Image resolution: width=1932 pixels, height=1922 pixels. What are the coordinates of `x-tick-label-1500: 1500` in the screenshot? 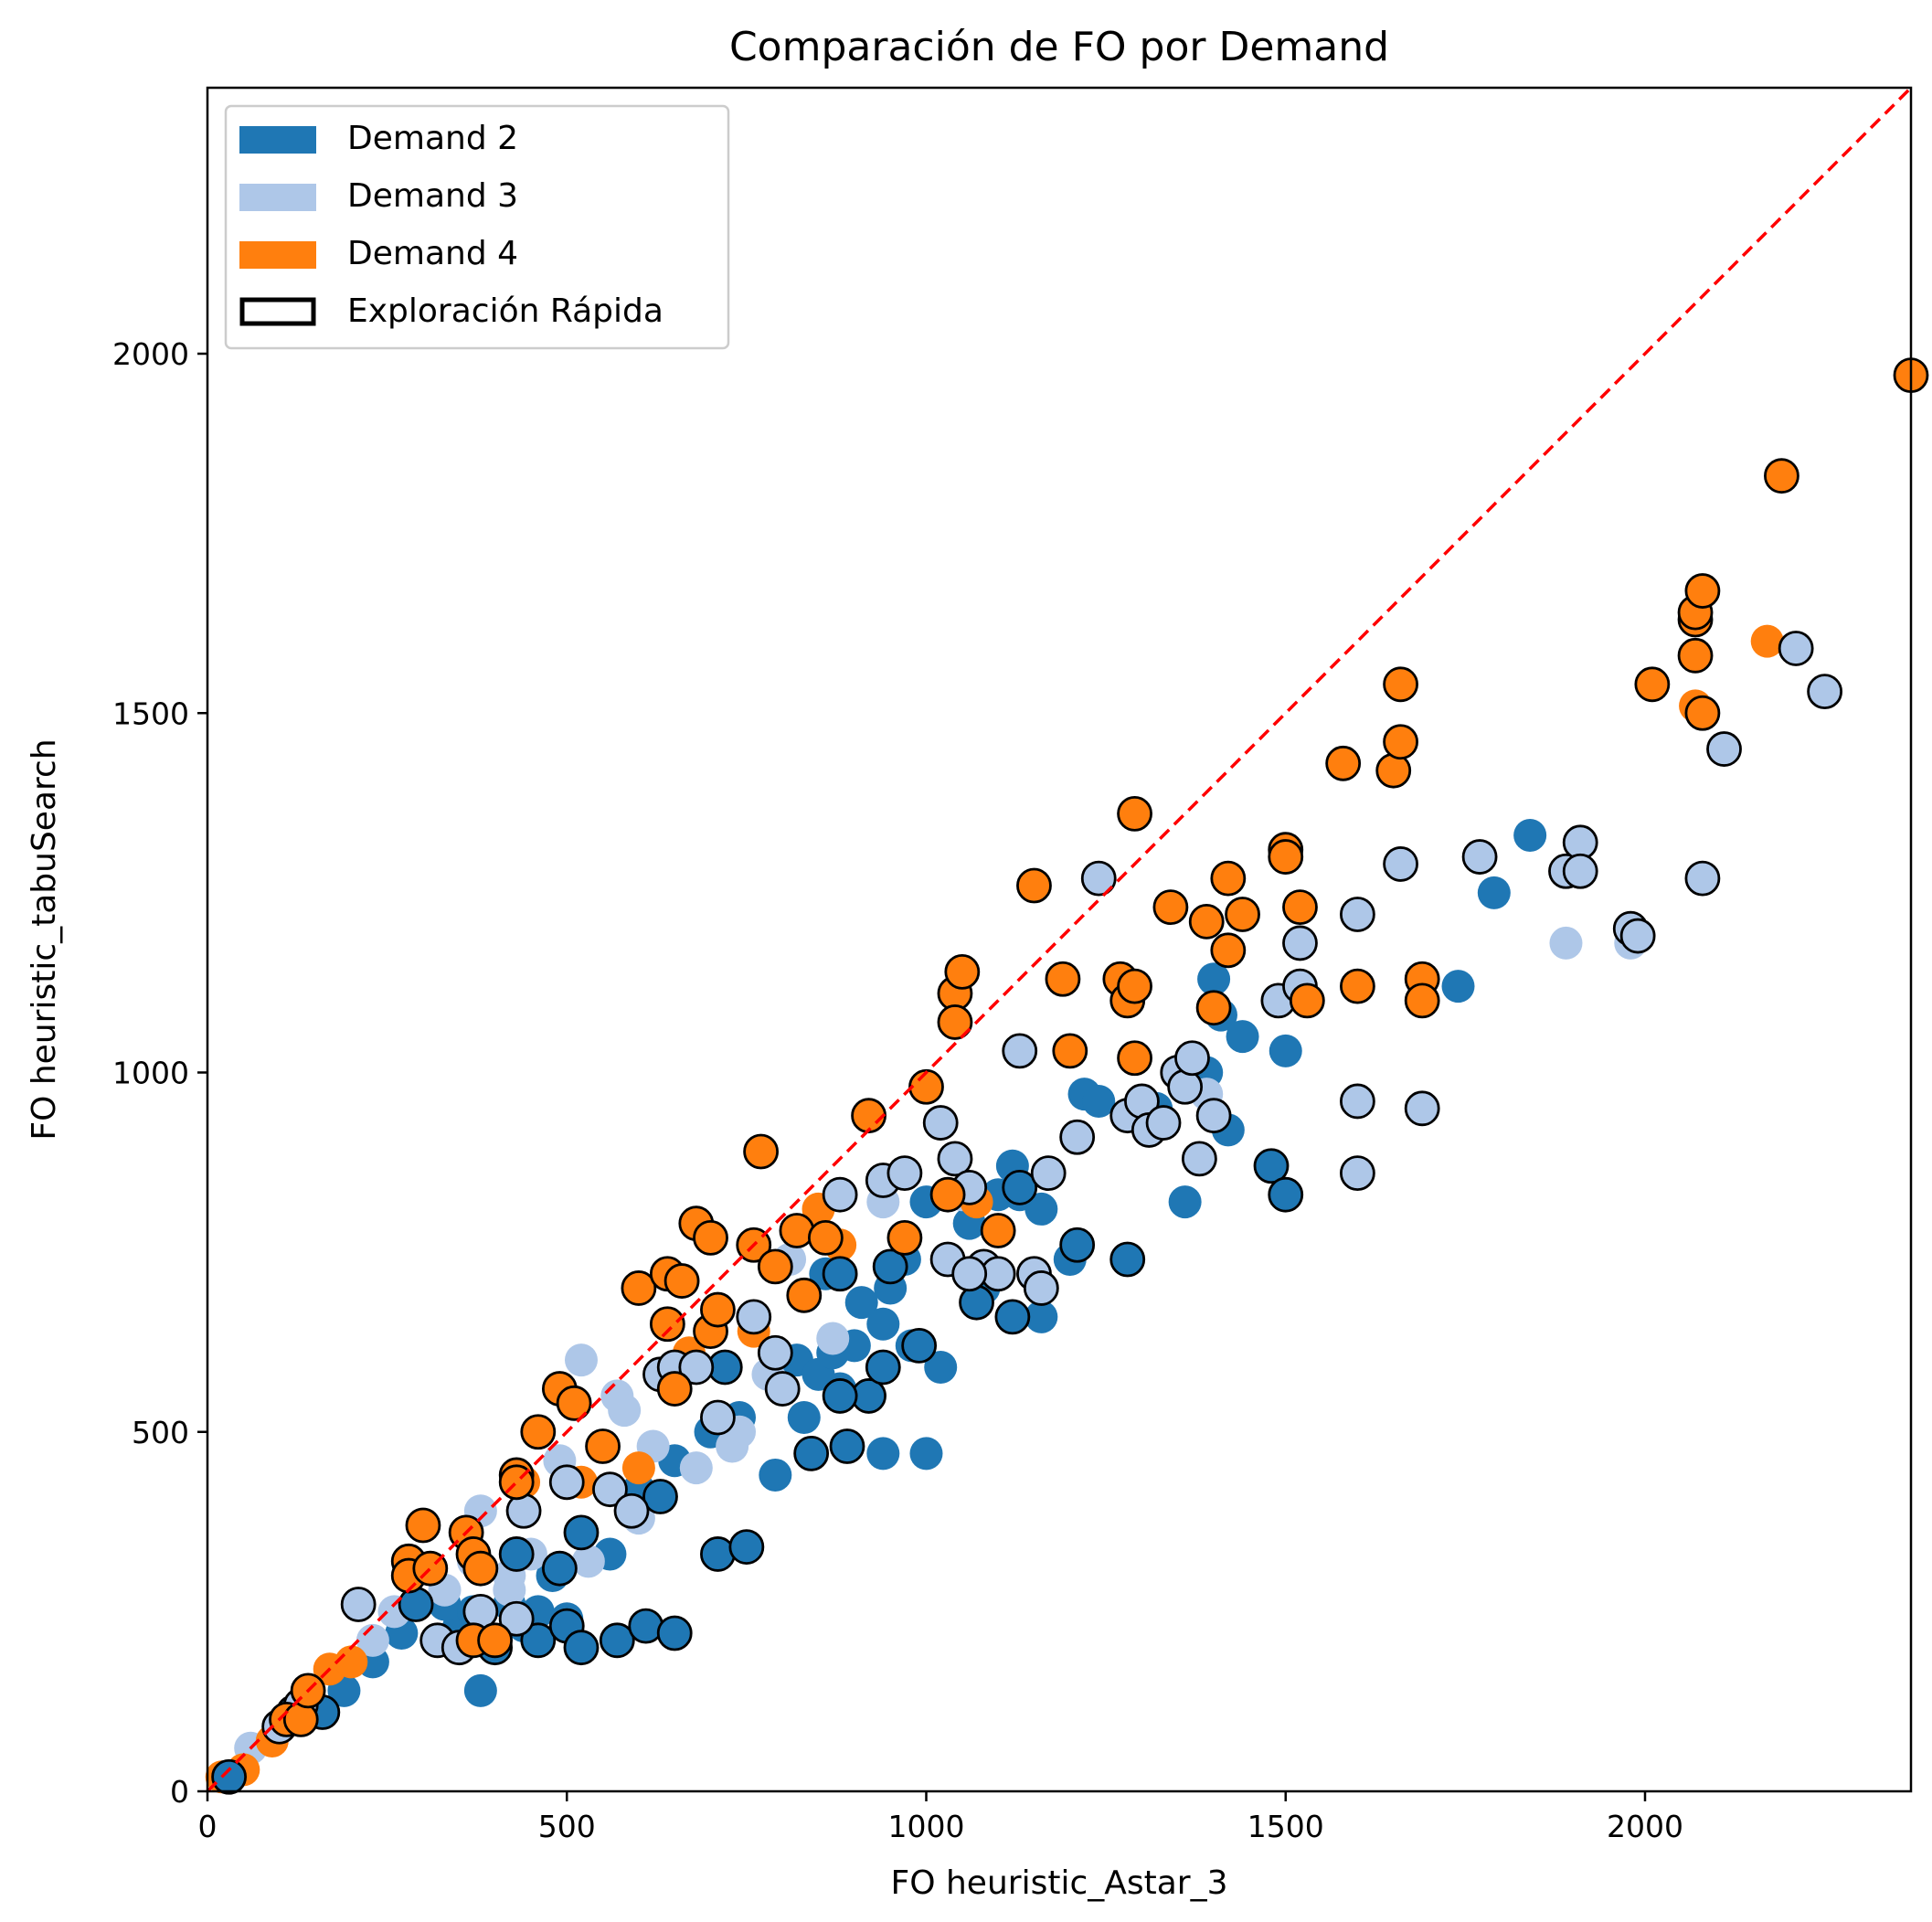 It's located at (1285, 1826).